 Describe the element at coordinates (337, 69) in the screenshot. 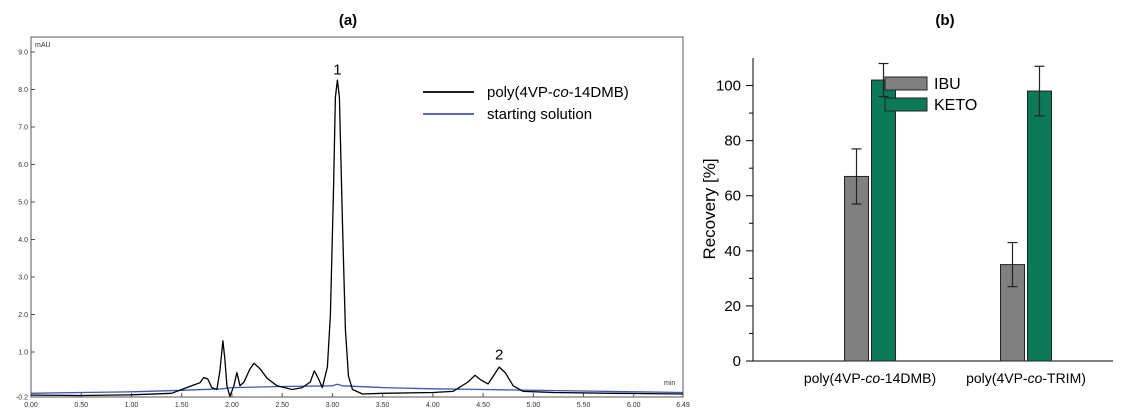

I see `peak-number-label: 1` at that location.